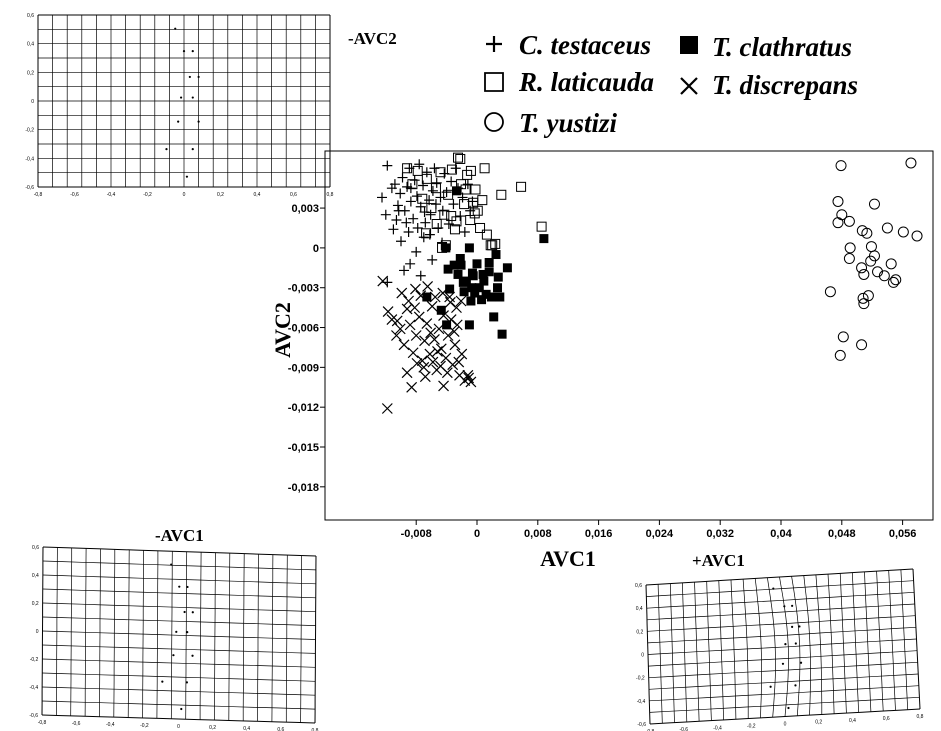  Describe the element at coordinates (303, 368) in the screenshot. I see `y-tick-label: -0,009` at that location.